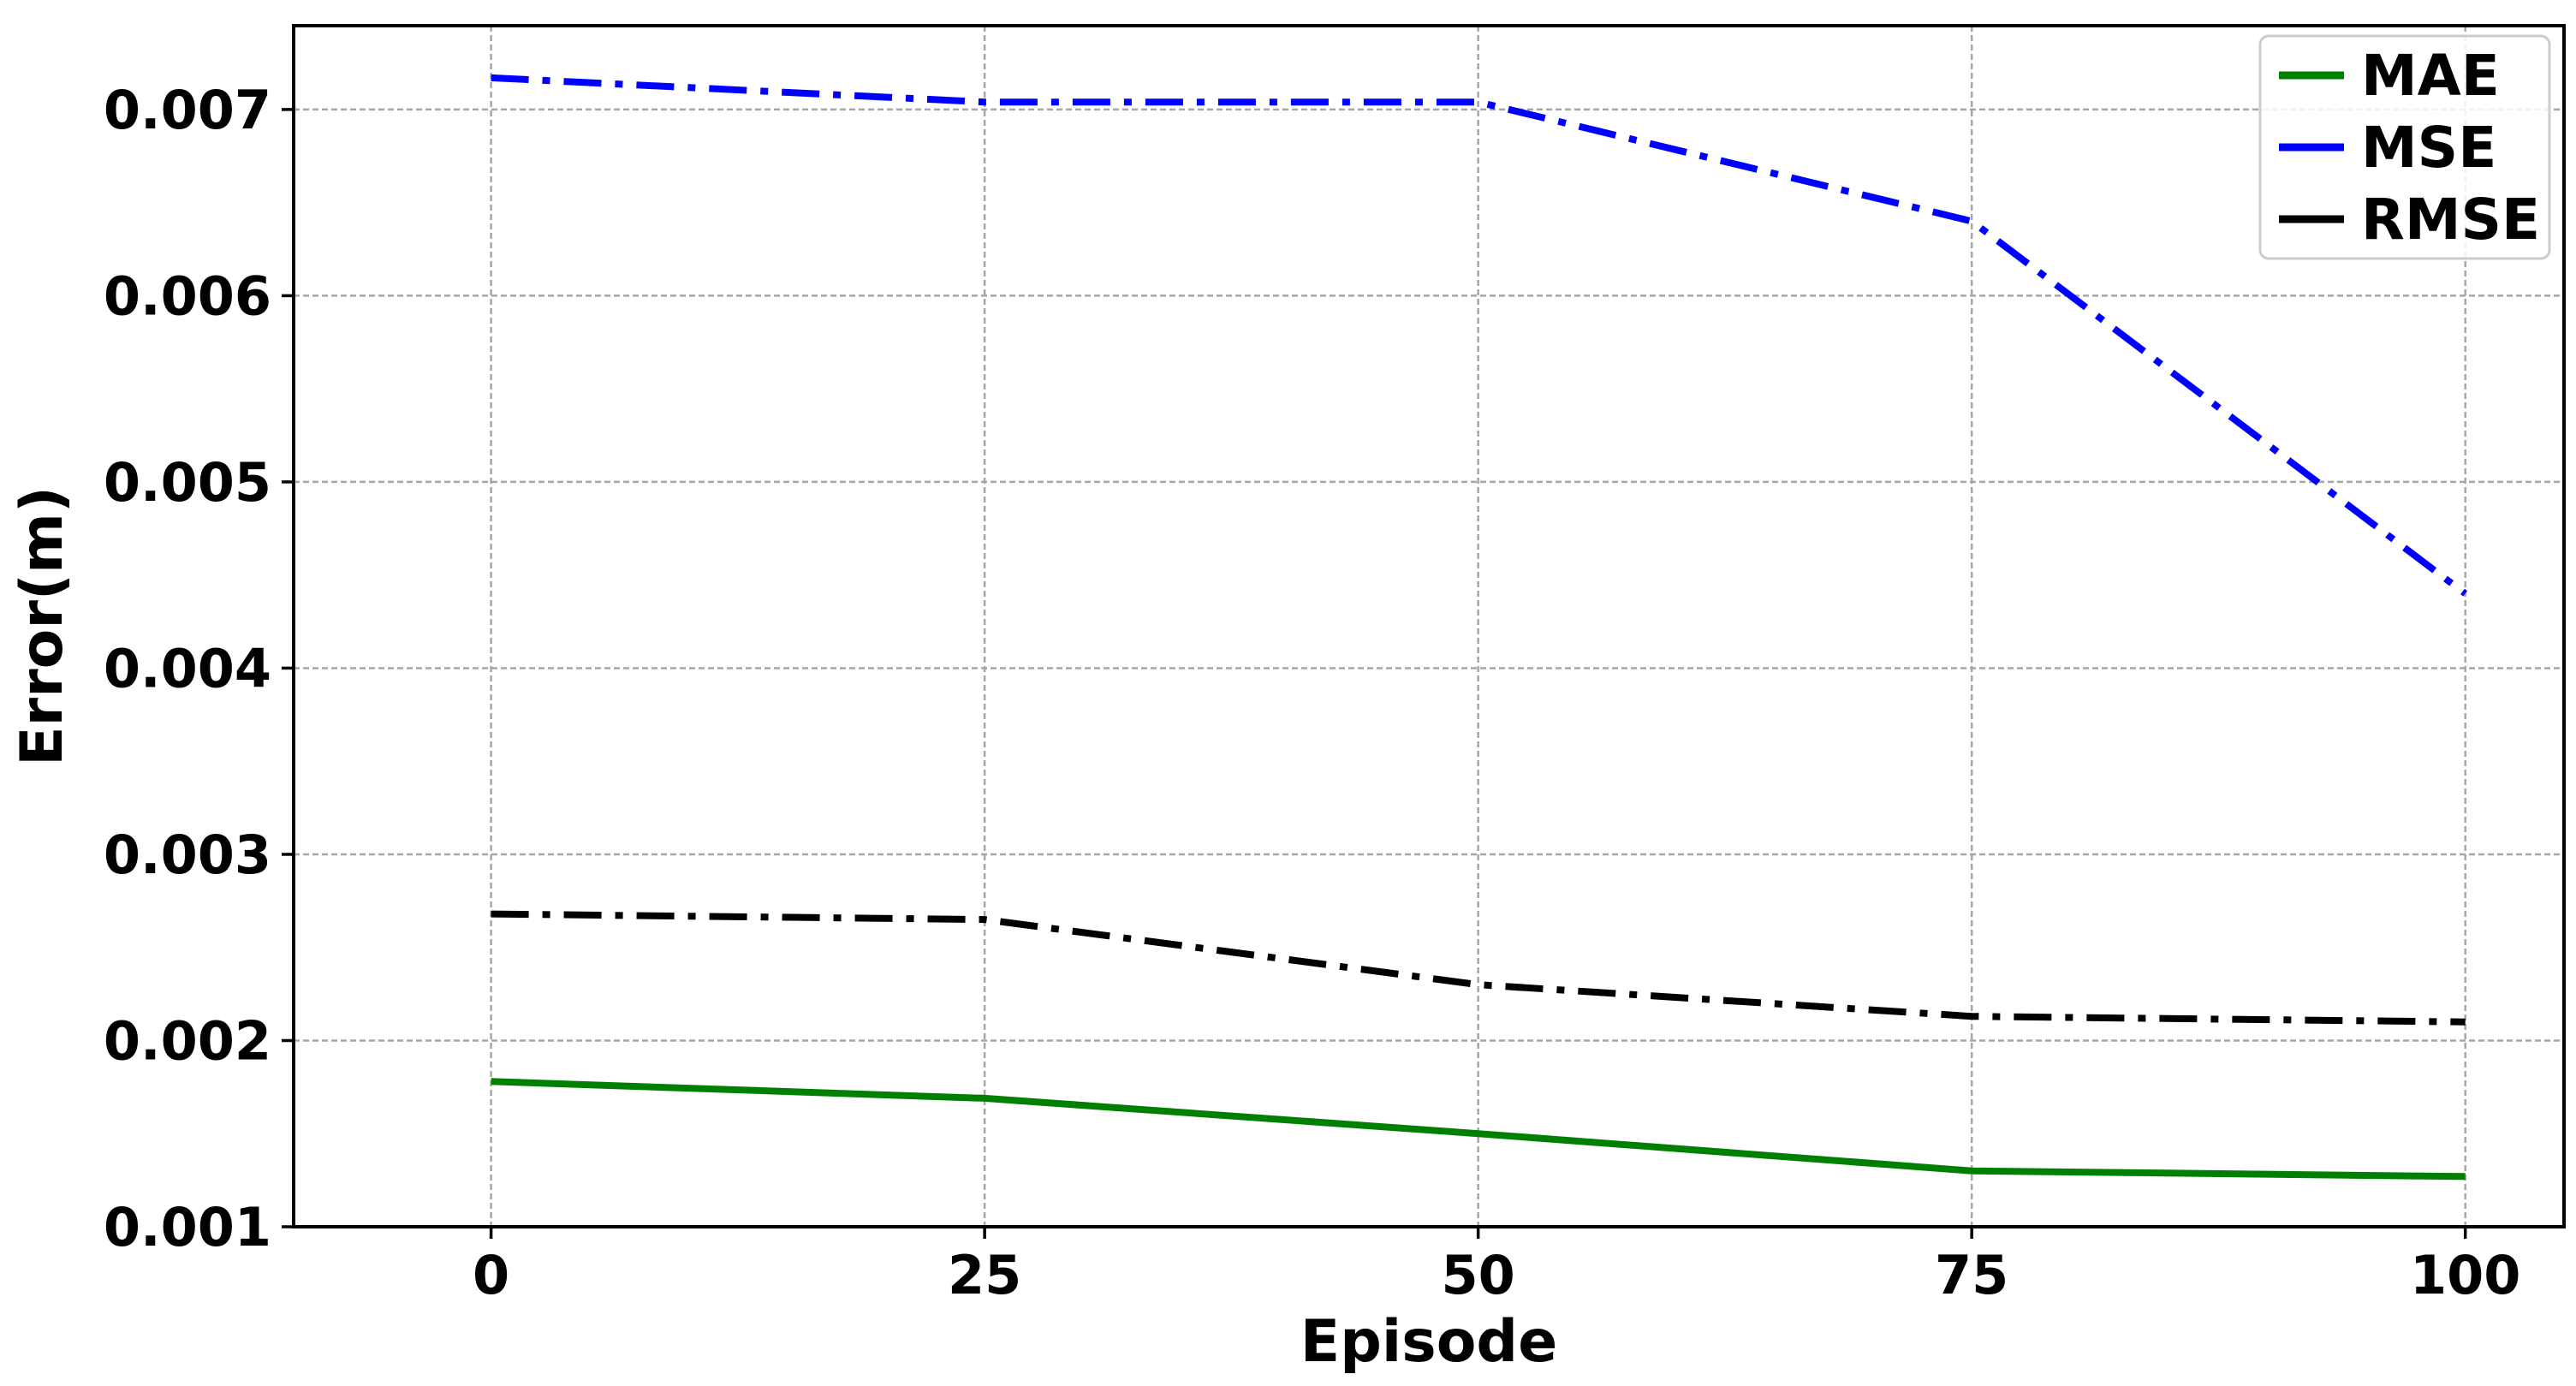 This screenshot has height=1386, width=2576. I want to click on y-tick-label: 0.005, so click(188, 482).